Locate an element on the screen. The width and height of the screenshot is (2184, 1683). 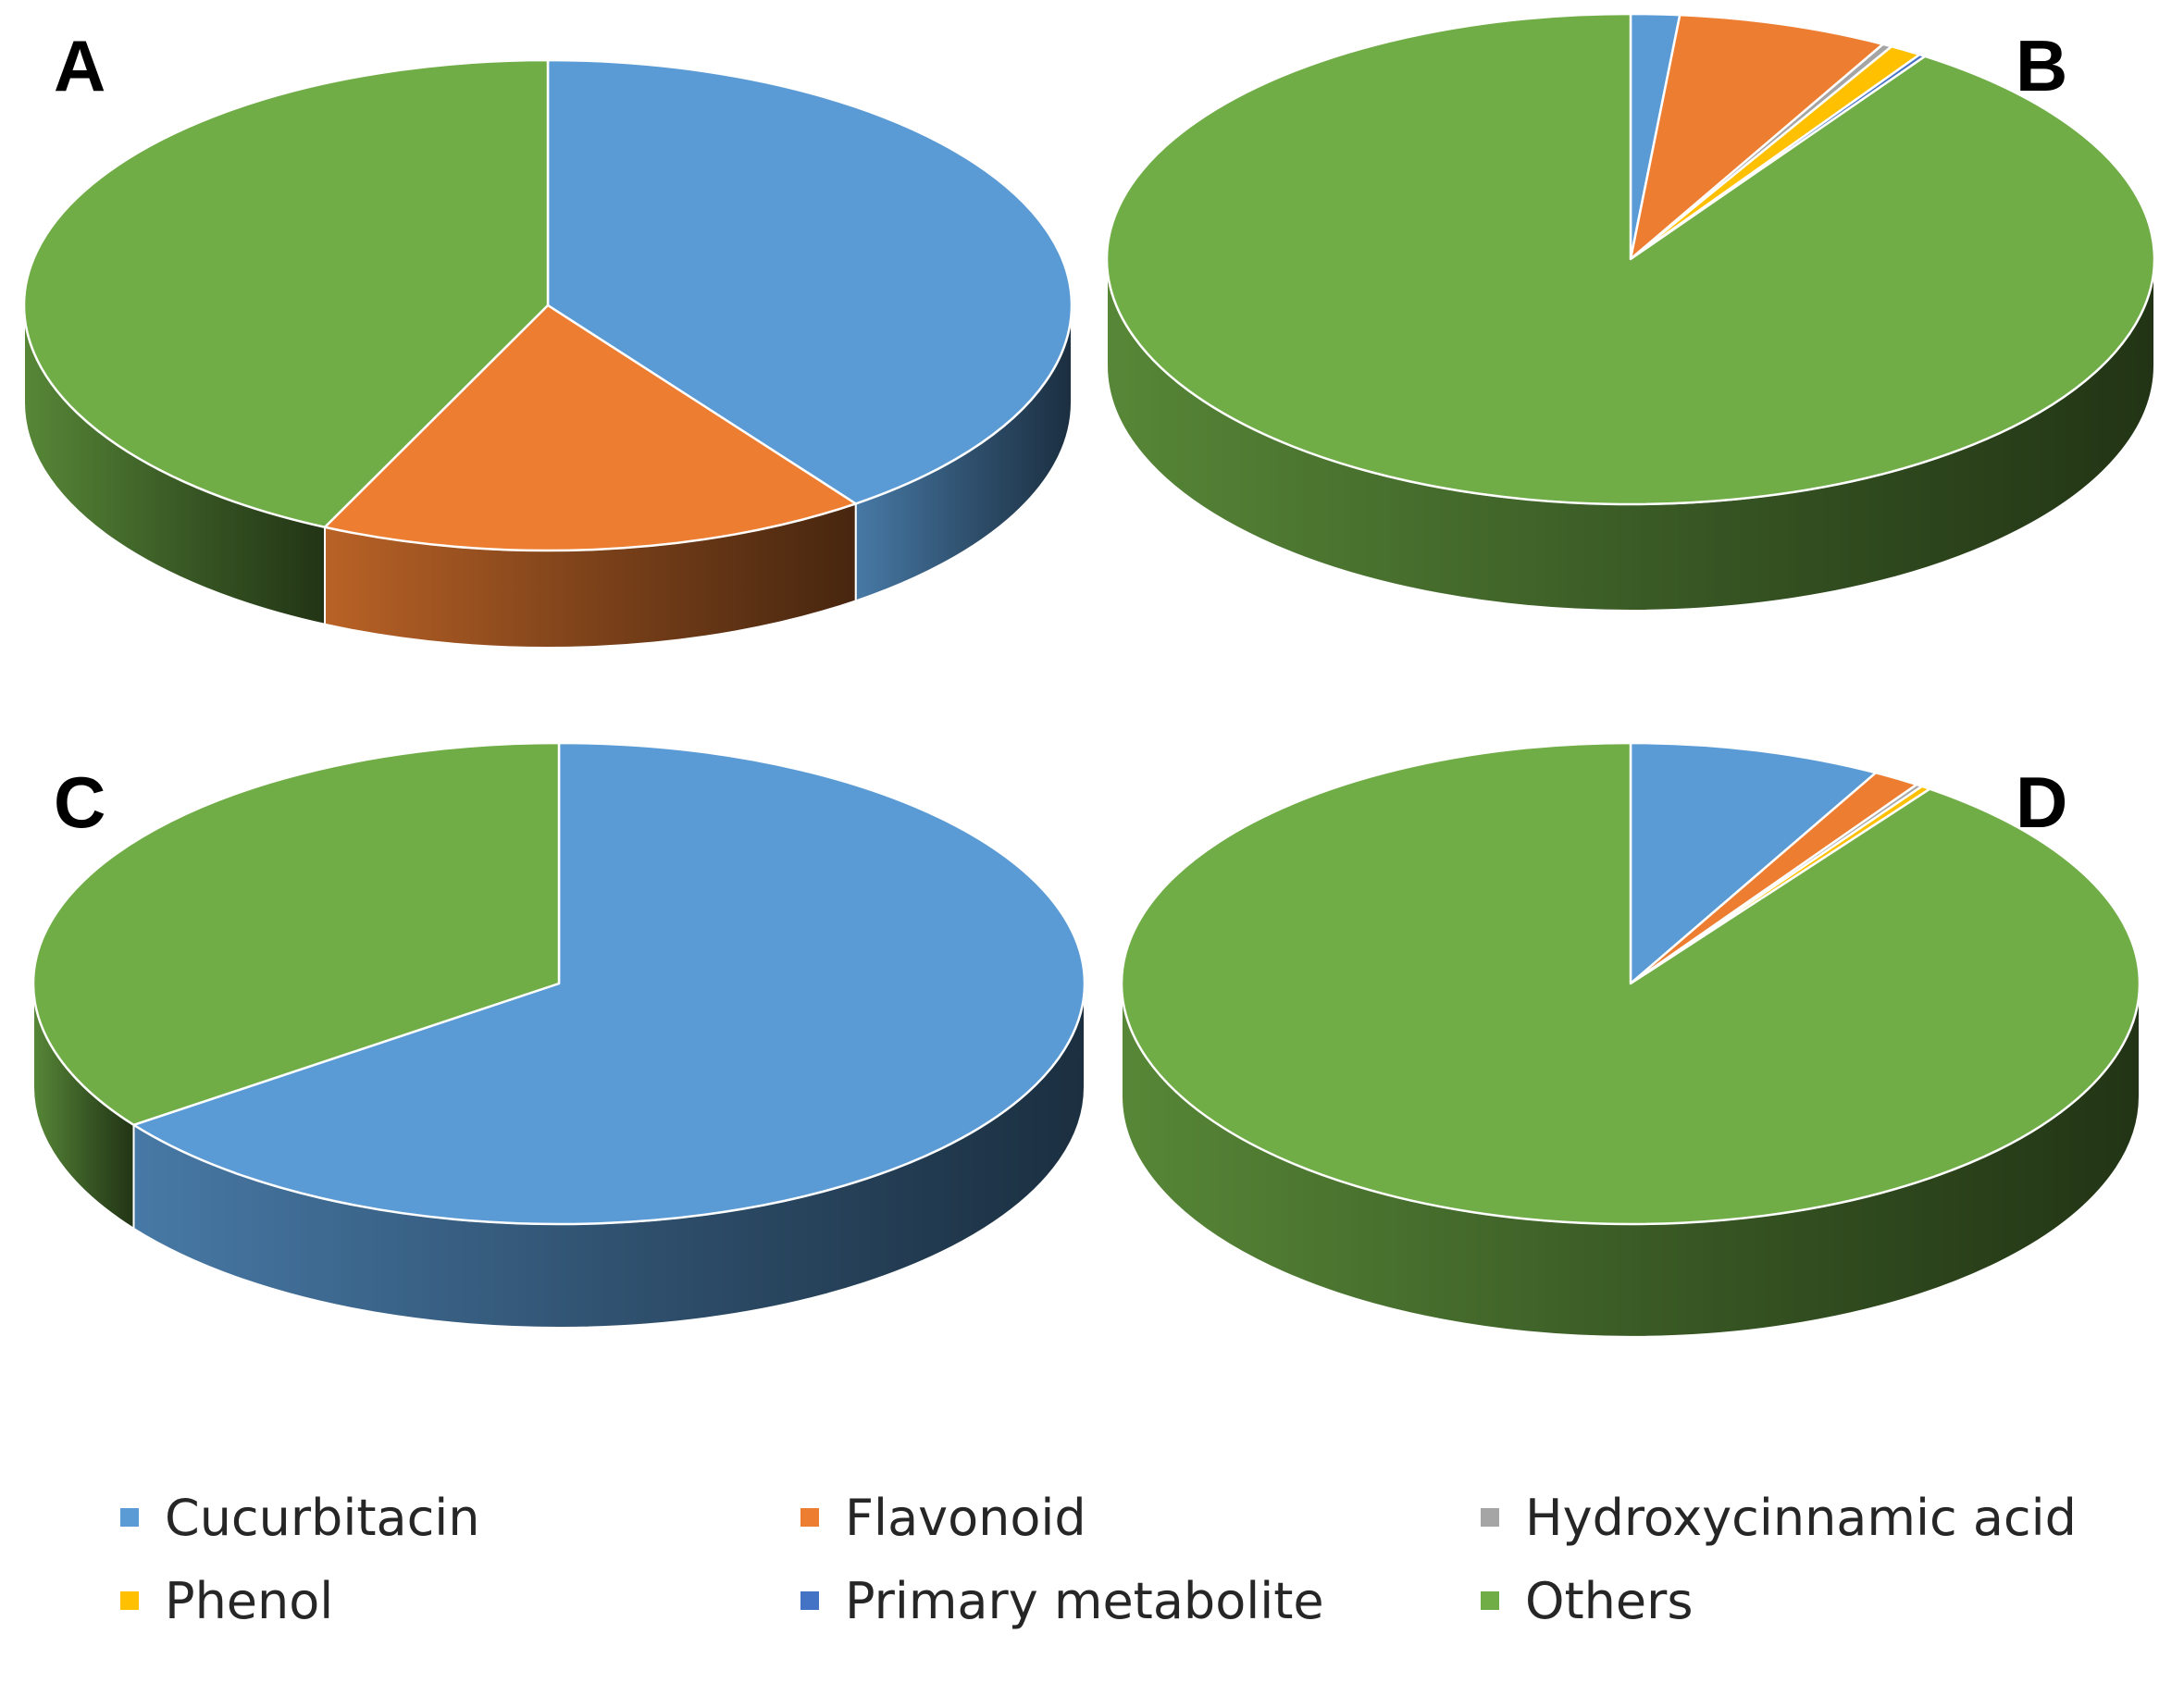
legend-label: Phenol is located at coordinates (249, 1601).